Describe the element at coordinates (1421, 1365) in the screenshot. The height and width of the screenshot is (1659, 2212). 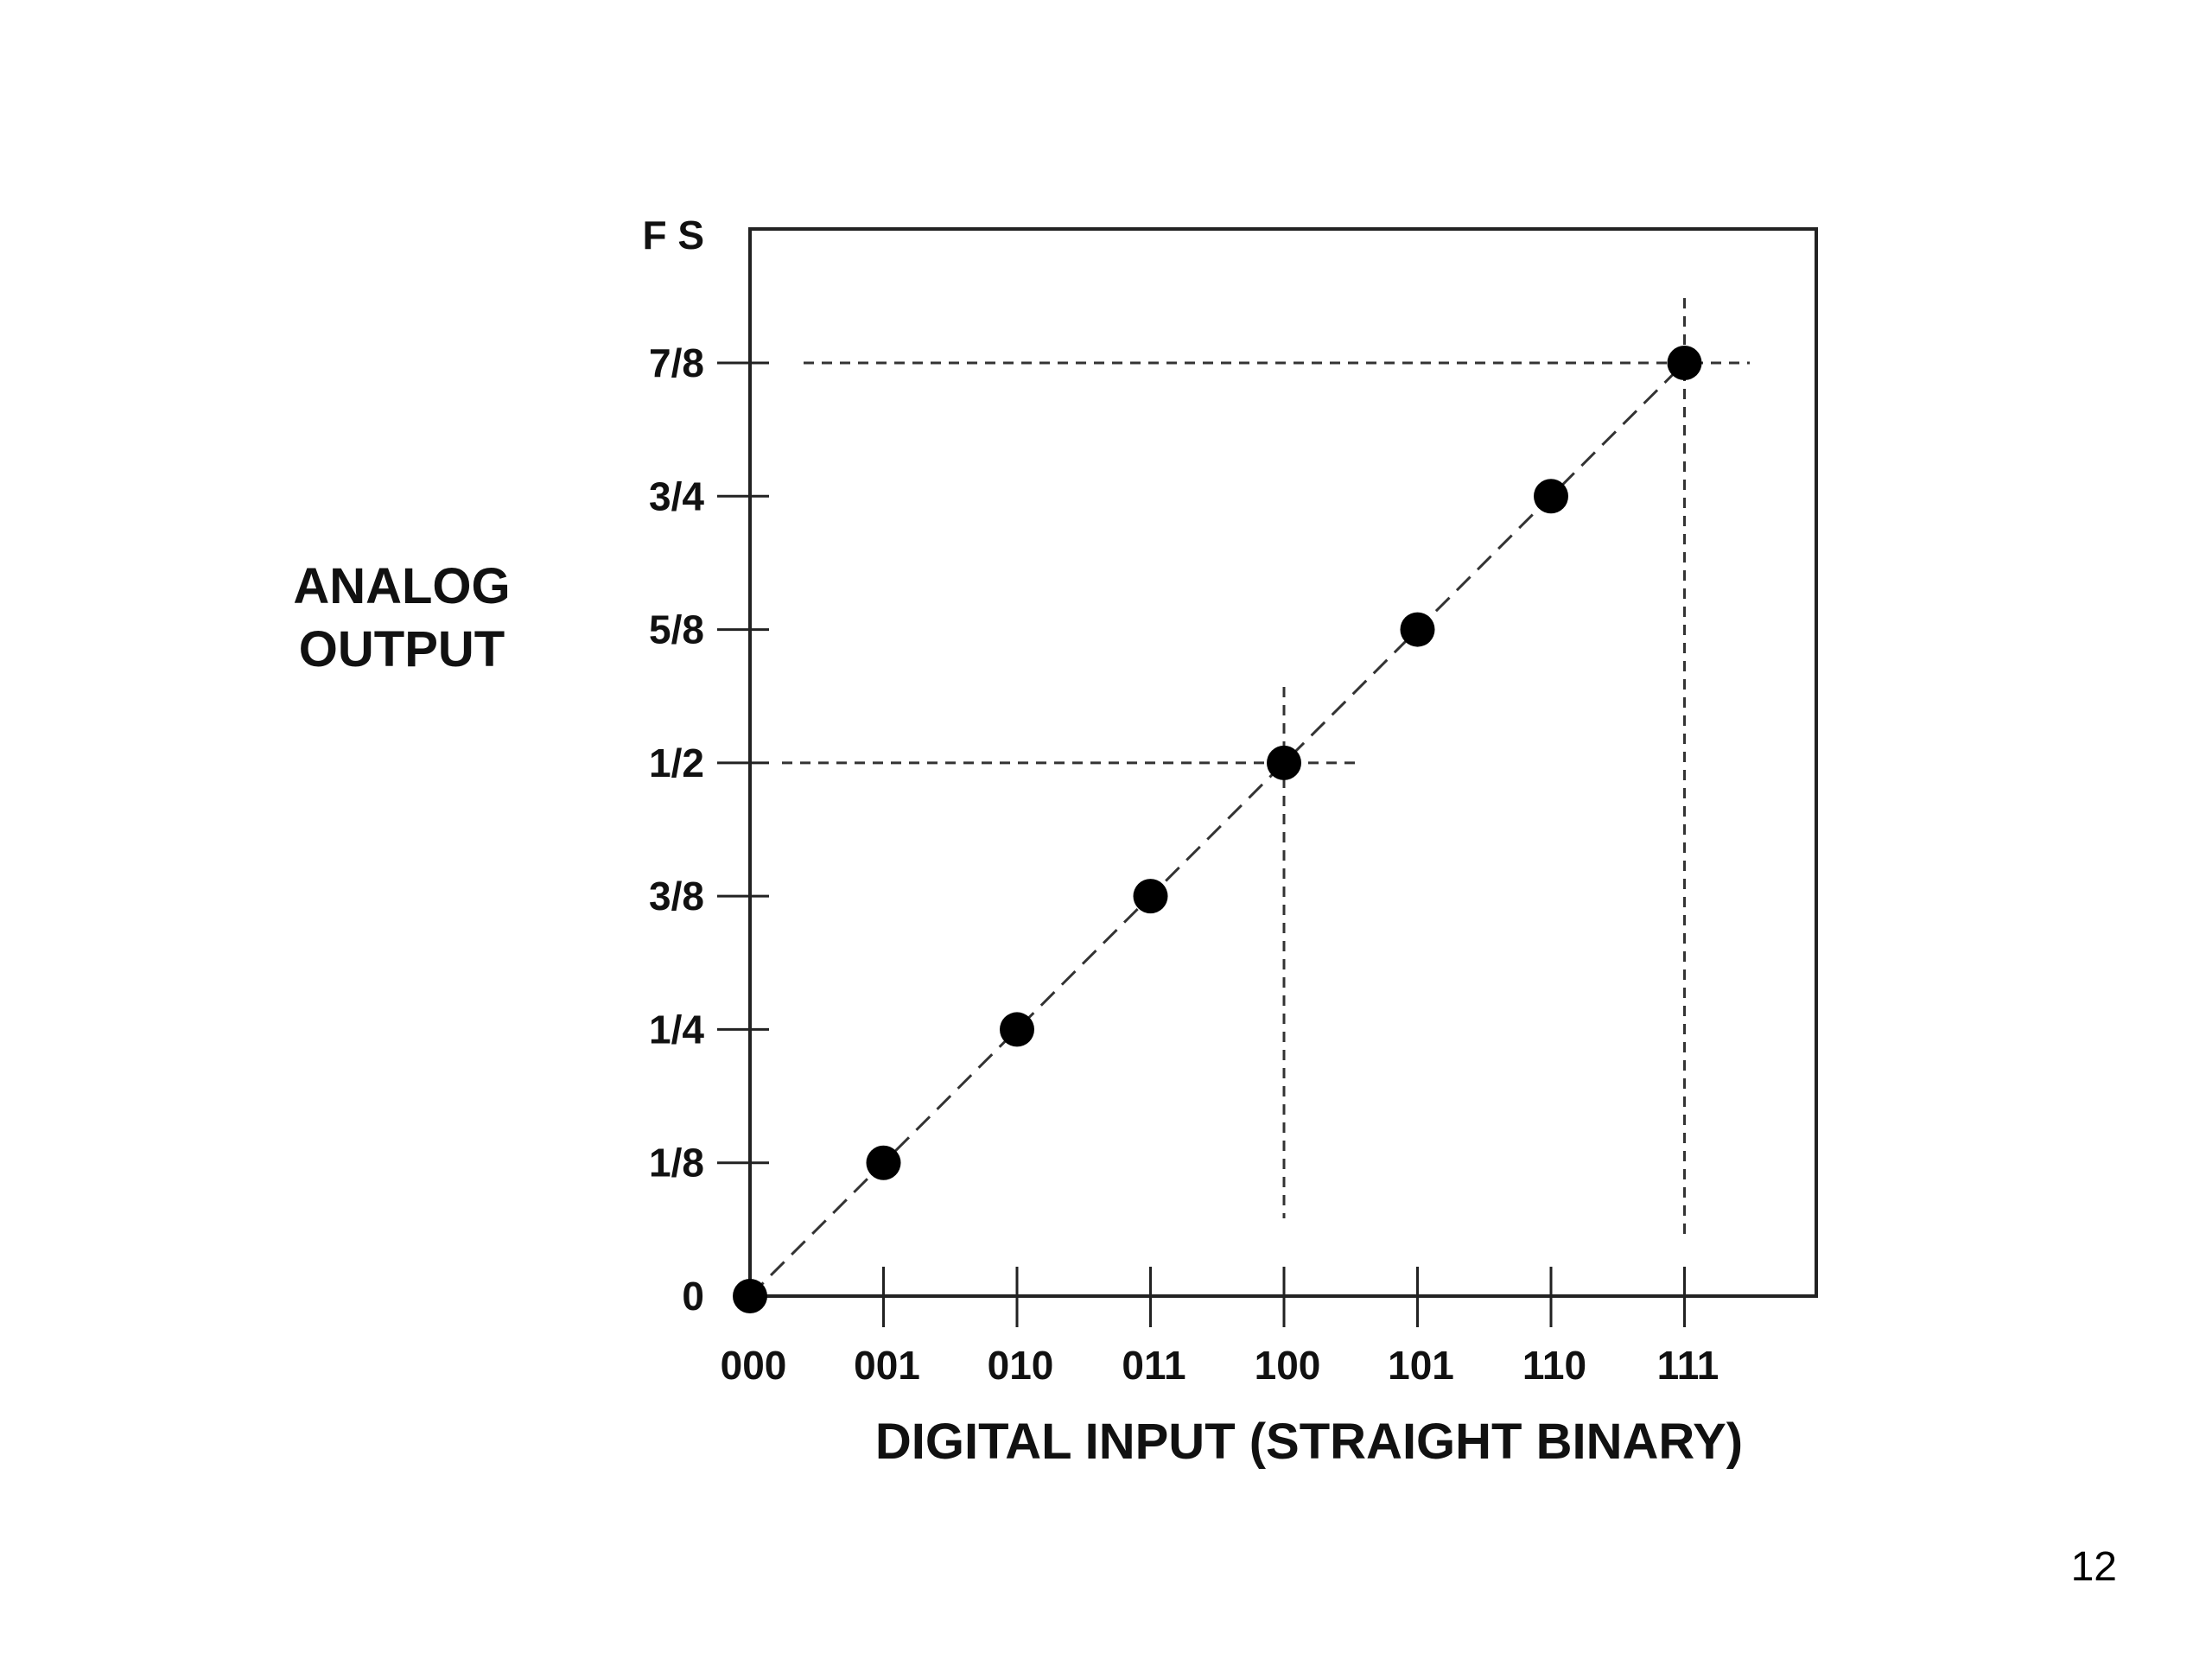
I see `x-tick-label: 101` at that location.